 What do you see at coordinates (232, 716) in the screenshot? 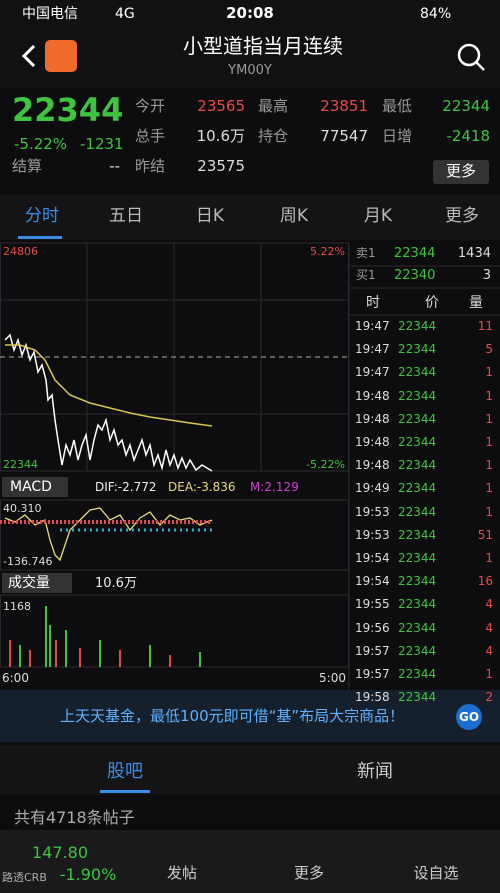
I see `banner-text: 上天天基金，最低100元即可借“基”布局大宗商品！` at bounding box center [232, 716].